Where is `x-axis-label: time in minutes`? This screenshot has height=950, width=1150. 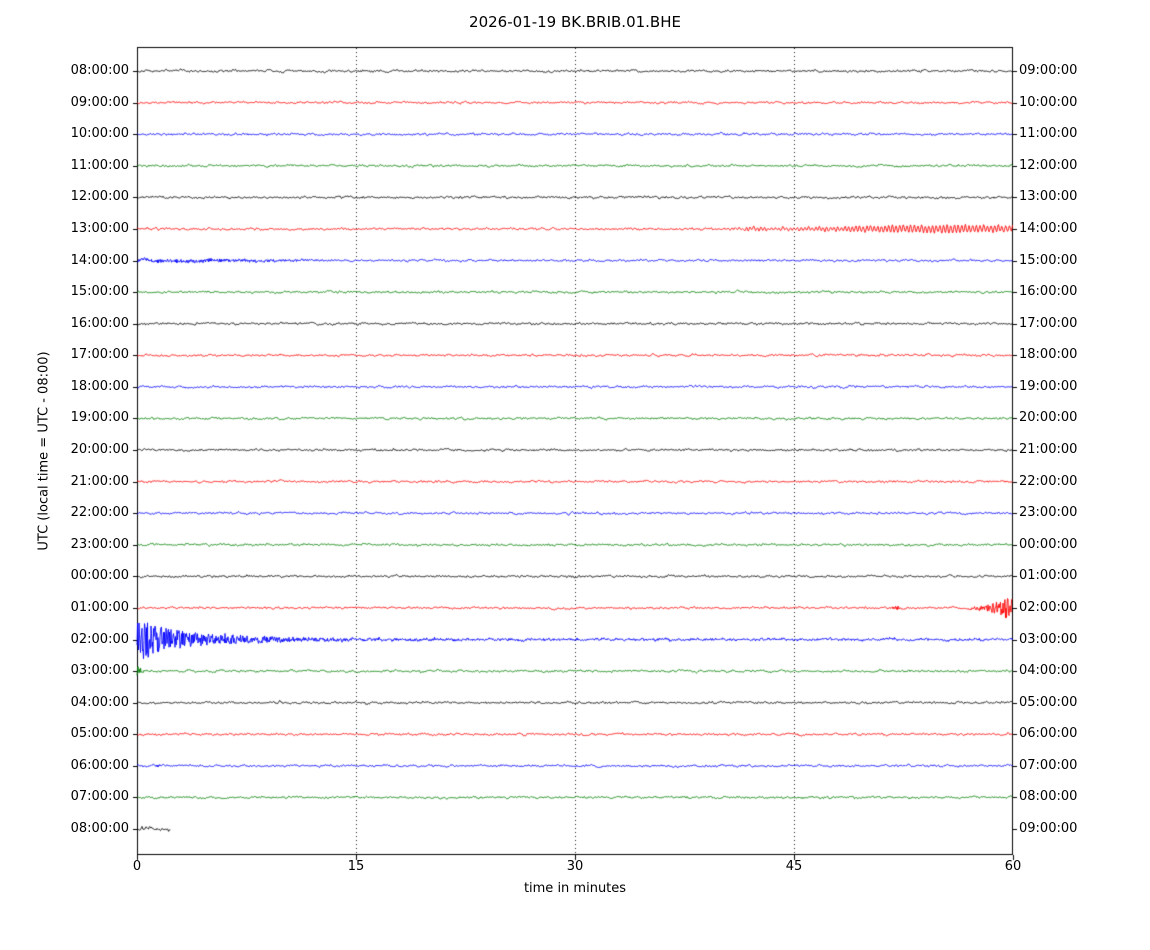 x-axis-label: time in minutes is located at coordinates (575, 888).